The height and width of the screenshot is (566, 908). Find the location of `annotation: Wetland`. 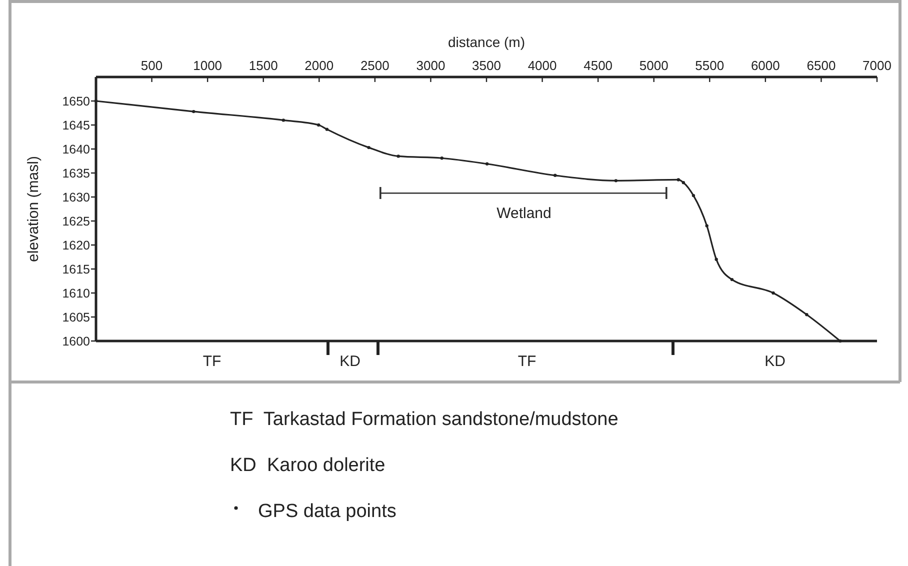

annotation: Wetland is located at coordinates (524, 213).